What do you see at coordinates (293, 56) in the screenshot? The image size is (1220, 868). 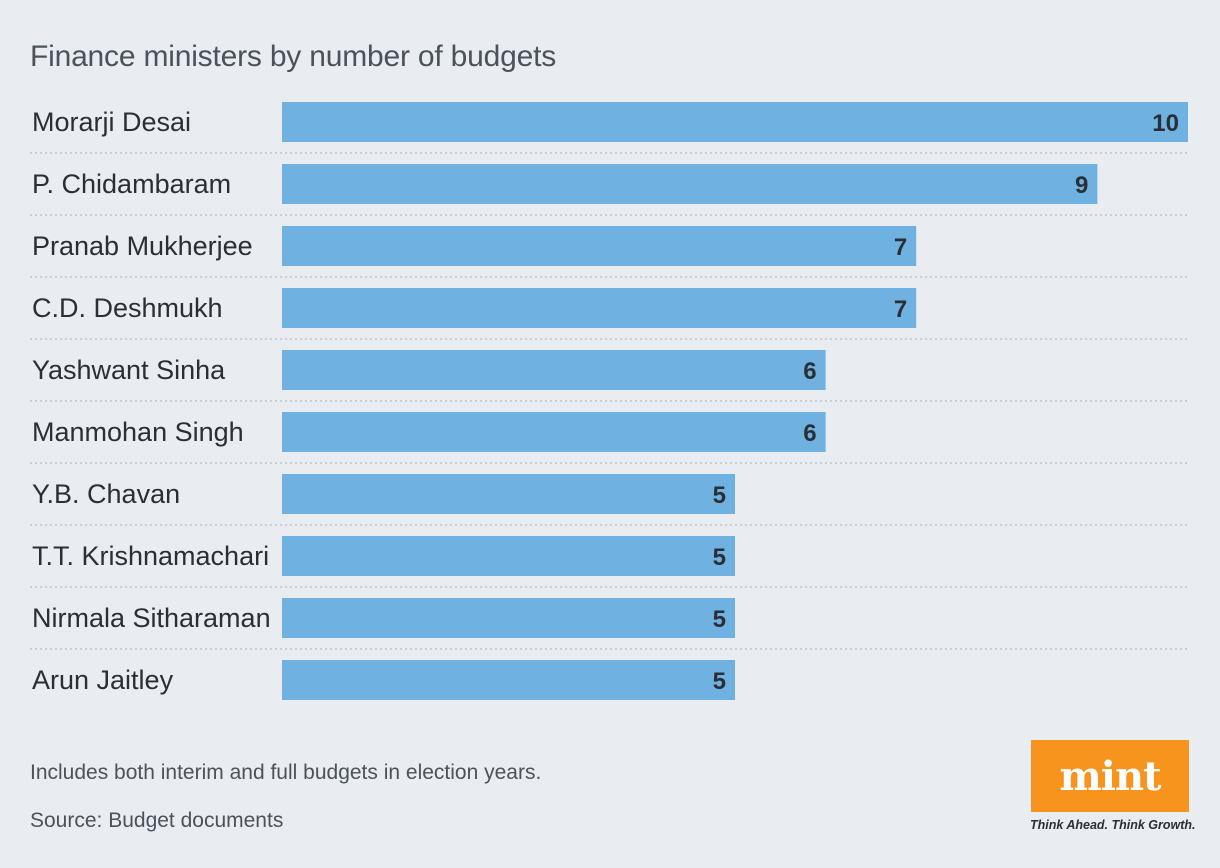 I see `chart-title: Finance ministers by number of budgets` at bounding box center [293, 56].